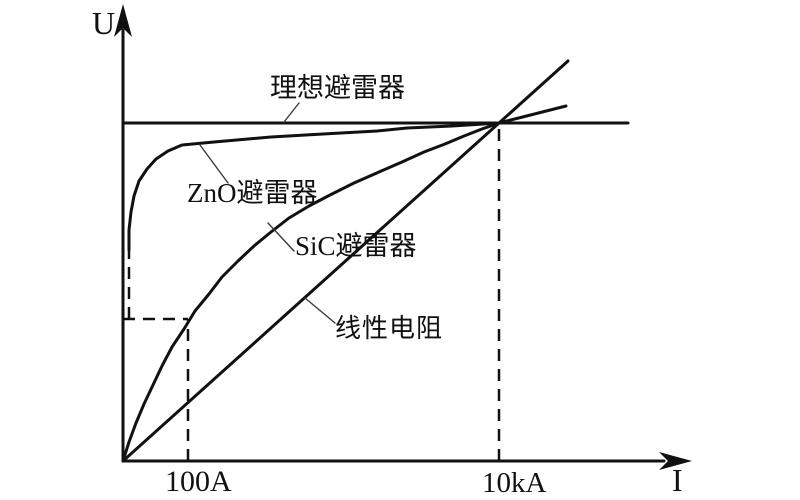 This screenshot has height=500, width=800. Describe the element at coordinates (337, 88) in the screenshot. I see `ideal-arrester-label: 理想避雷器` at that location.